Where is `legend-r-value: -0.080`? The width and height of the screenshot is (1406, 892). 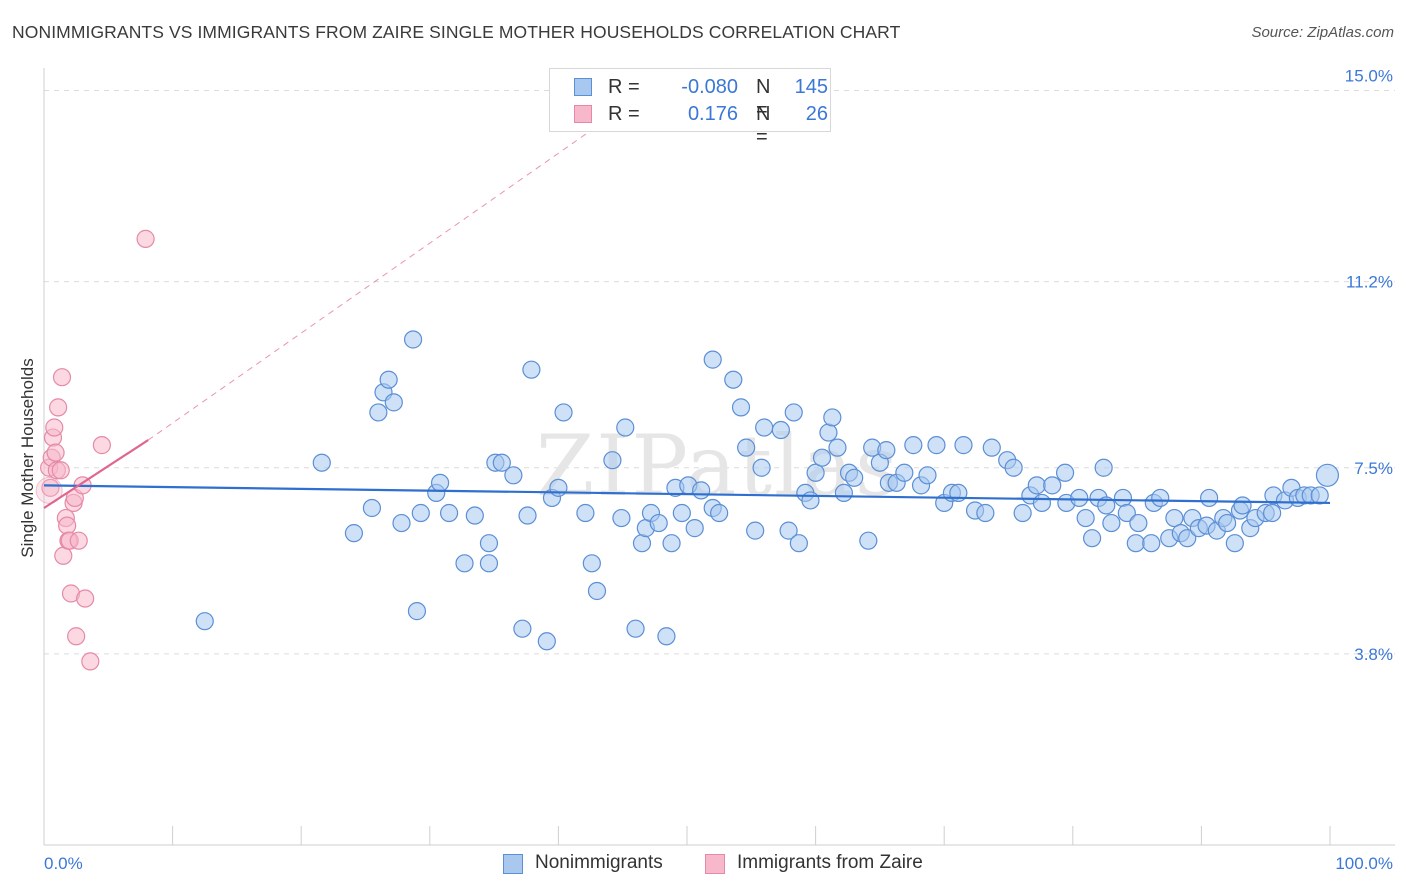
legend-r-value: -0.080 is located at coordinates (709, 87).